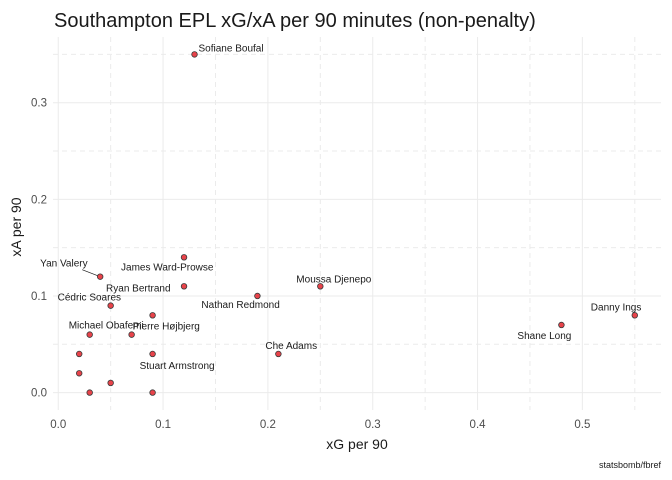 The image size is (672, 480). What do you see at coordinates (39, 297) in the screenshot?
I see `y-tick-label: 0.1` at bounding box center [39, 297].